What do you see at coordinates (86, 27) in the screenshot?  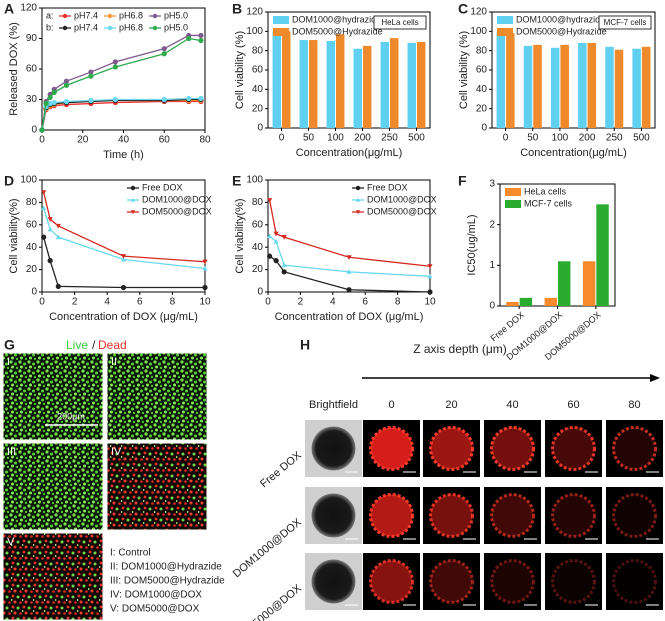 I see `legend-label: pH7.4` at bounding box center [86, 27].